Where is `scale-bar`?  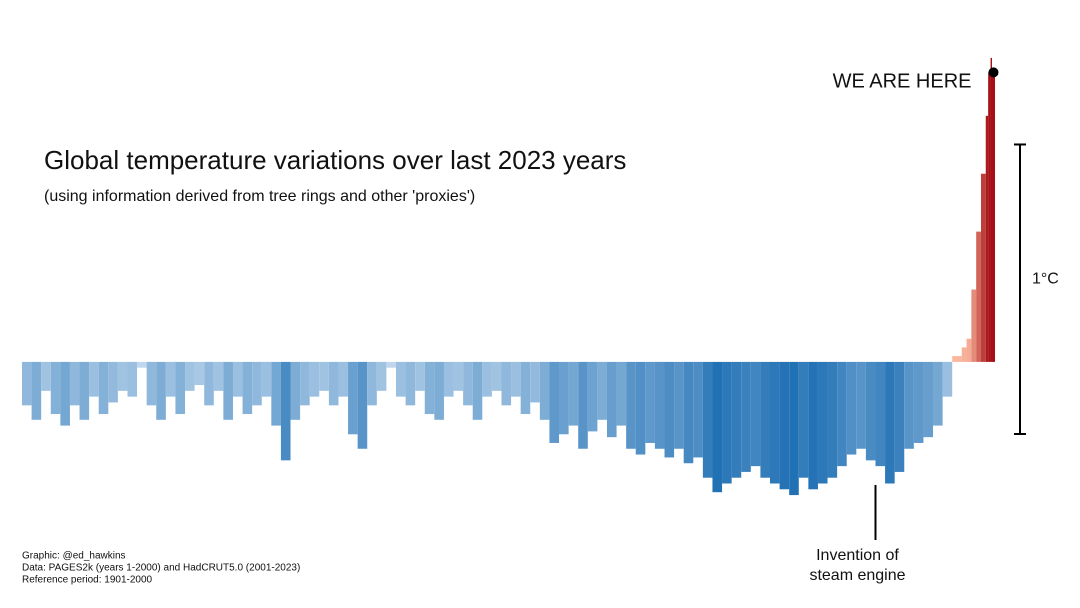 scale-bar is located at coordinates (1020, 289).